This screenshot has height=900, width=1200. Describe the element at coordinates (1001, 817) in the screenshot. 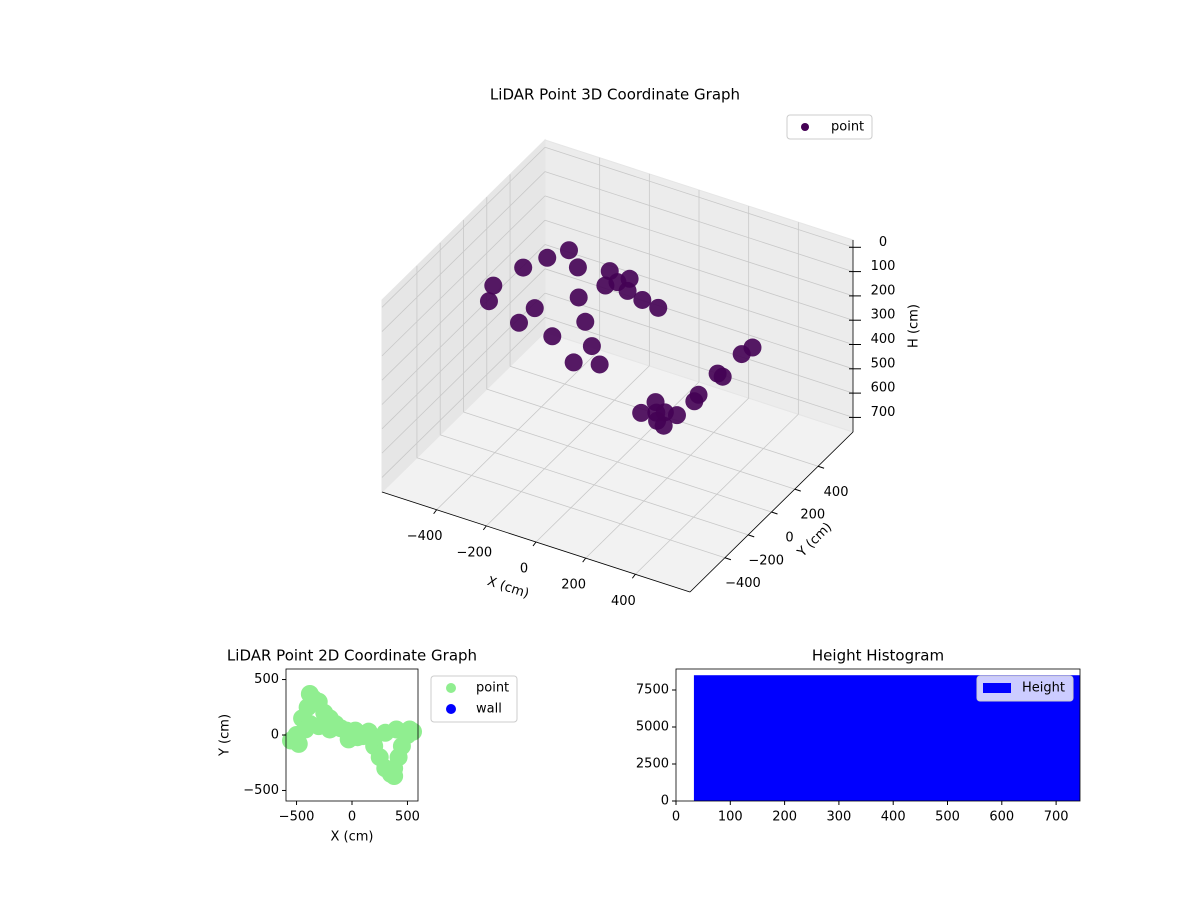

I see `x-tick-label: 600` at that location.